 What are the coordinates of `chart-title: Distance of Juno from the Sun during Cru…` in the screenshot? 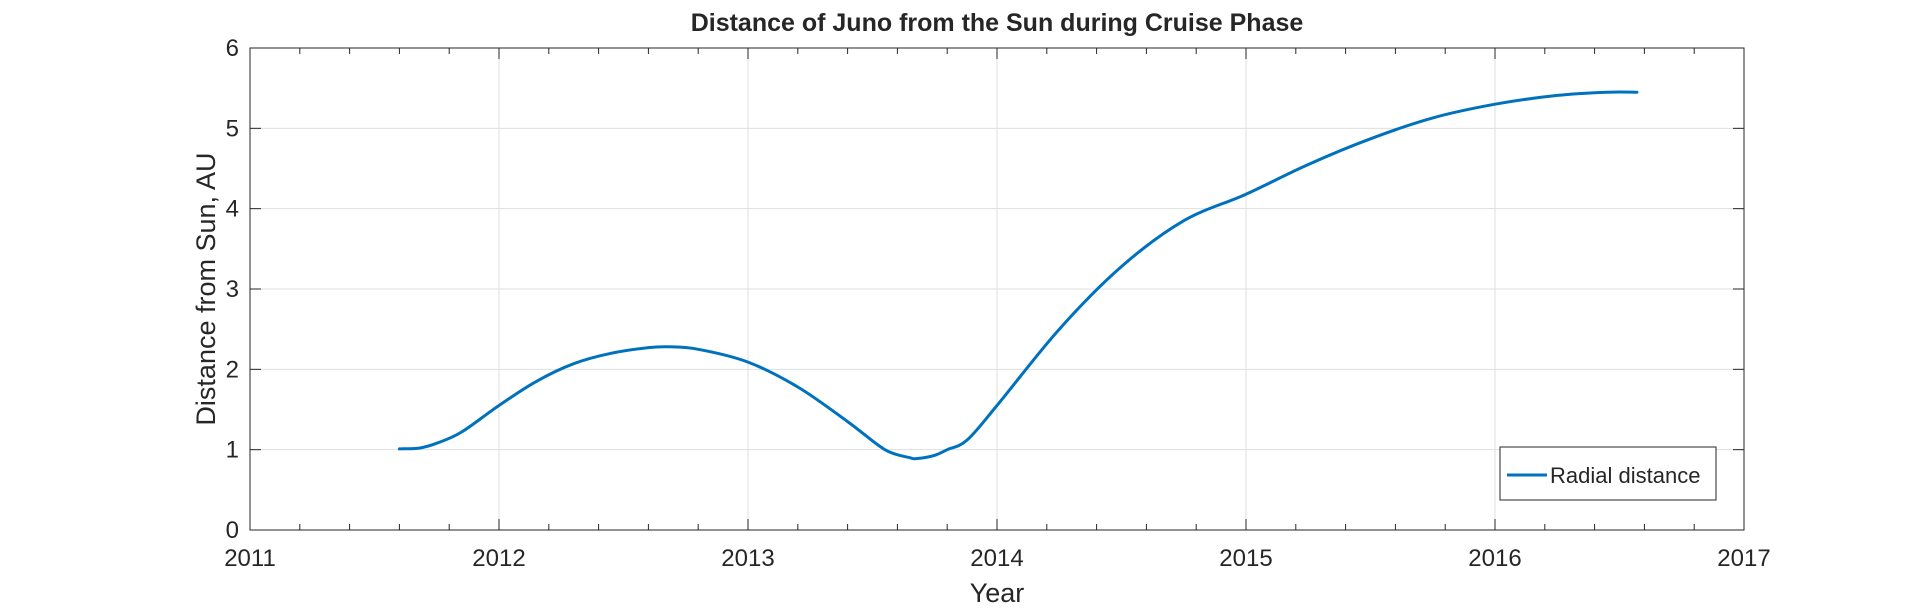 It's located at (997, 23).